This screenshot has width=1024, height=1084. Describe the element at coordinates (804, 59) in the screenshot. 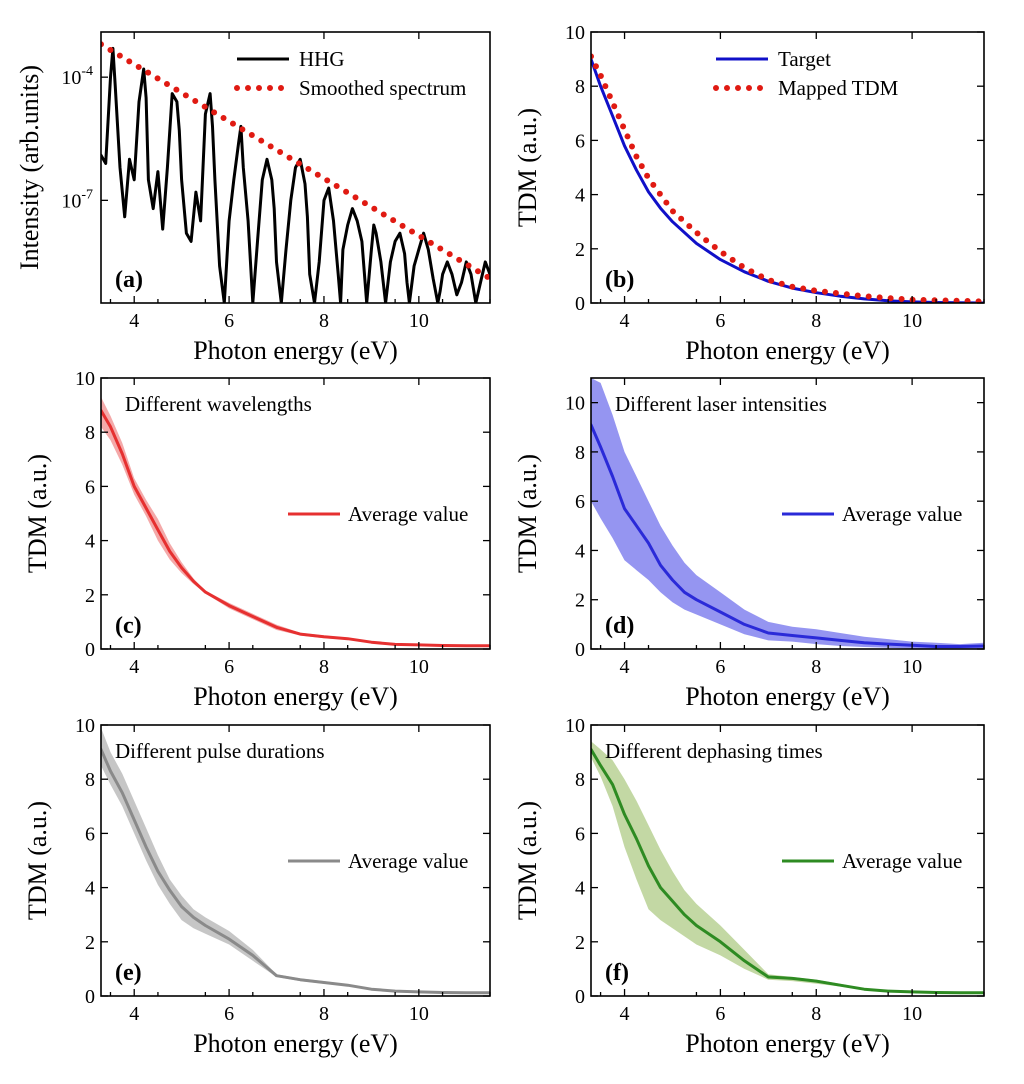

I see `legend-label: Target` at that location.